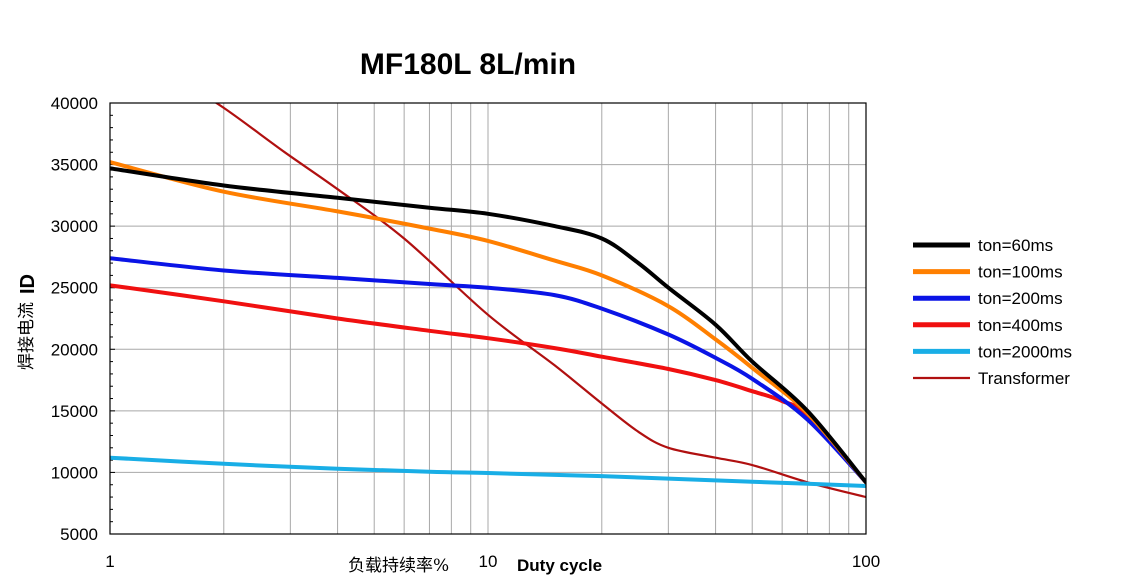 Image resolution: width=1126 pixels, height=582 pixels. I want to click on legend-label: Transformer, so click(1024, 378).